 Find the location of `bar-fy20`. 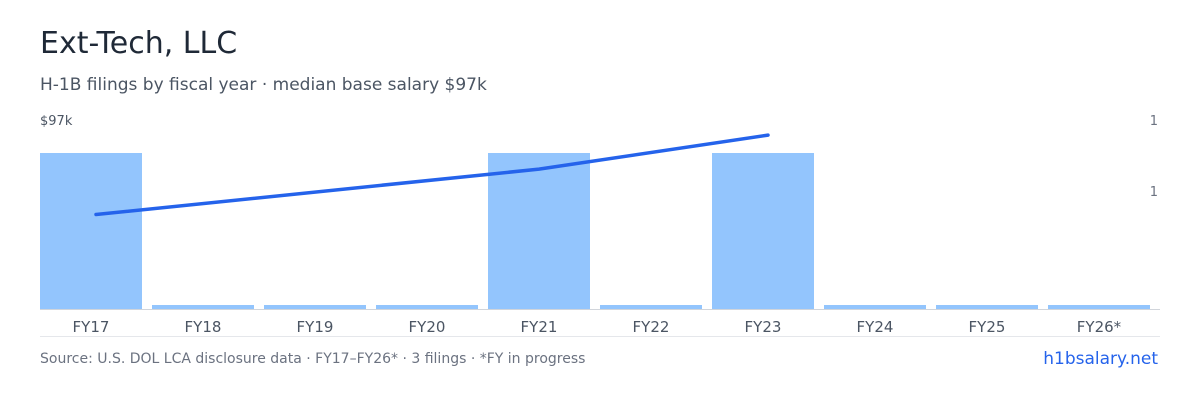

bar-fy20 is located at coordinates (427, 307).